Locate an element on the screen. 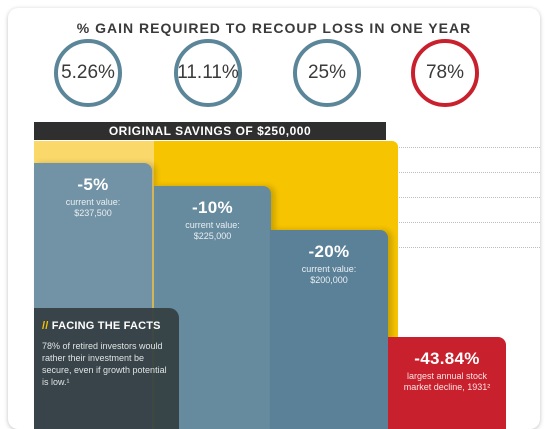 Image resolution: width=550 pixels, height=429 pixels. bar-1-sublabel-2: $237,500 is located at coordinates (93, 213).